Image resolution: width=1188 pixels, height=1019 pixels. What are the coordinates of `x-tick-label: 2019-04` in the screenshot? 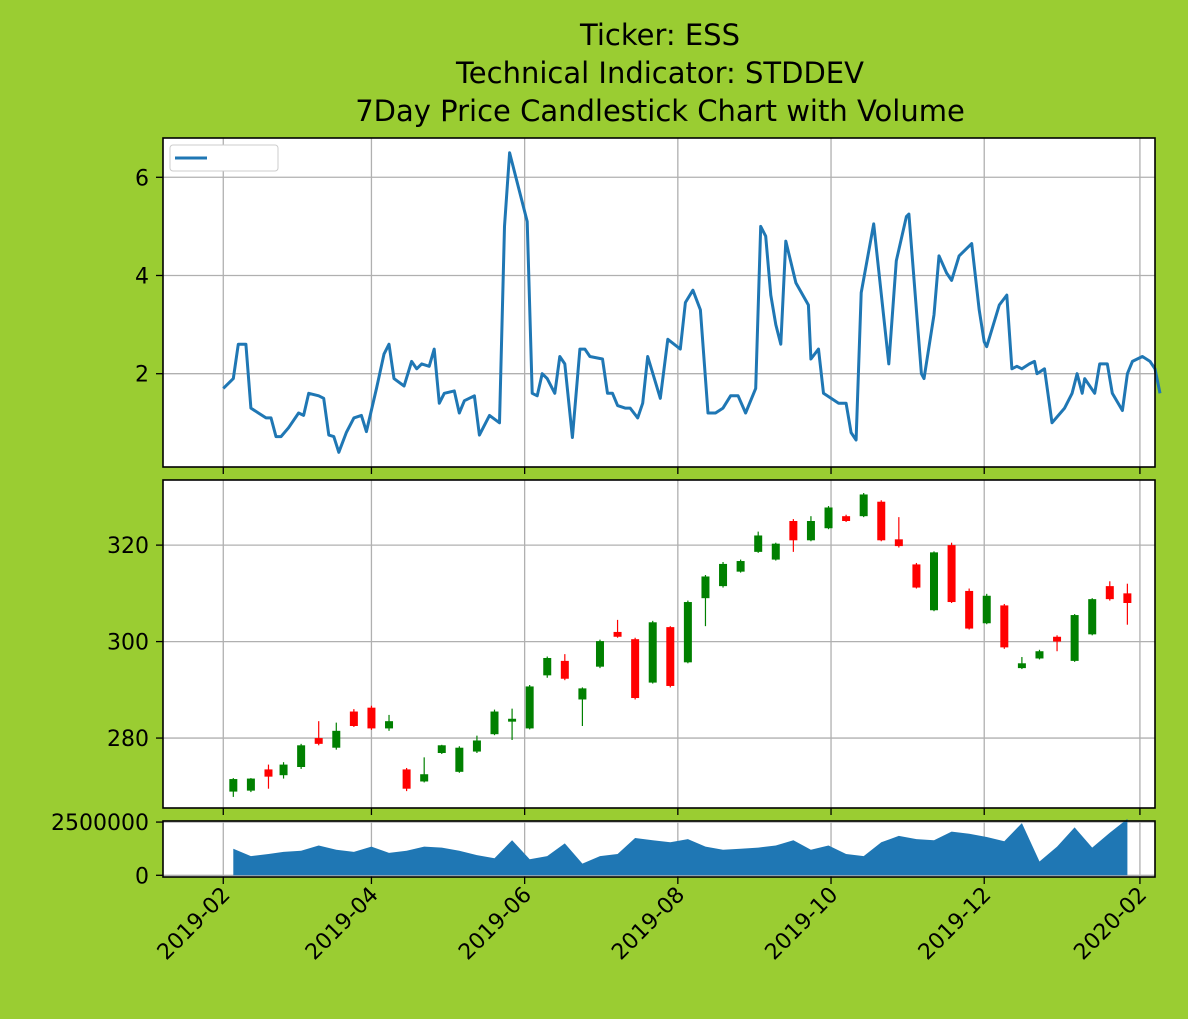 It's located at (342, 924).